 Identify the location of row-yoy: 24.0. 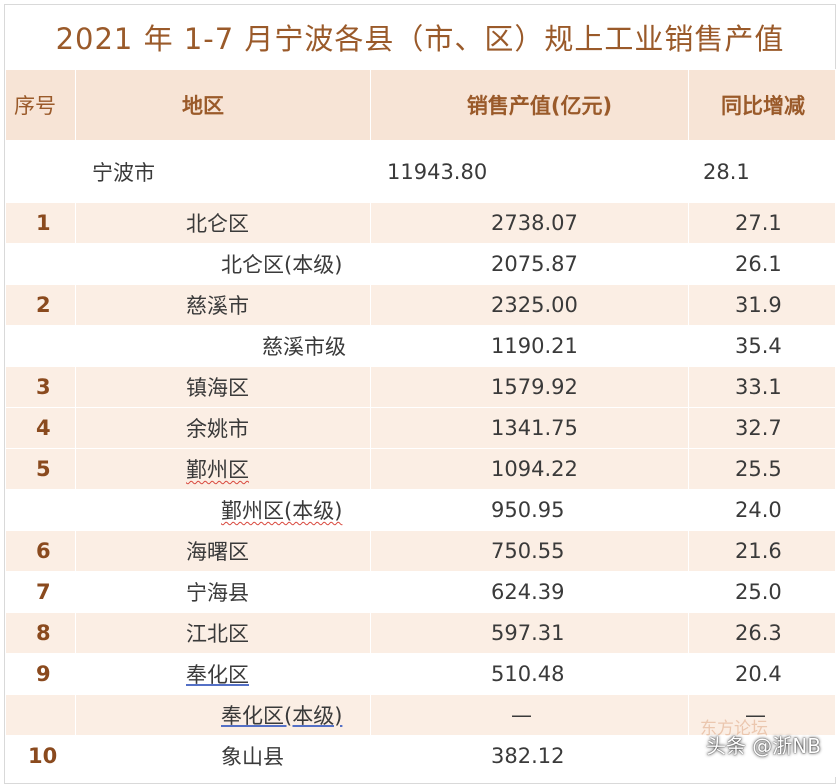
(762, 510).